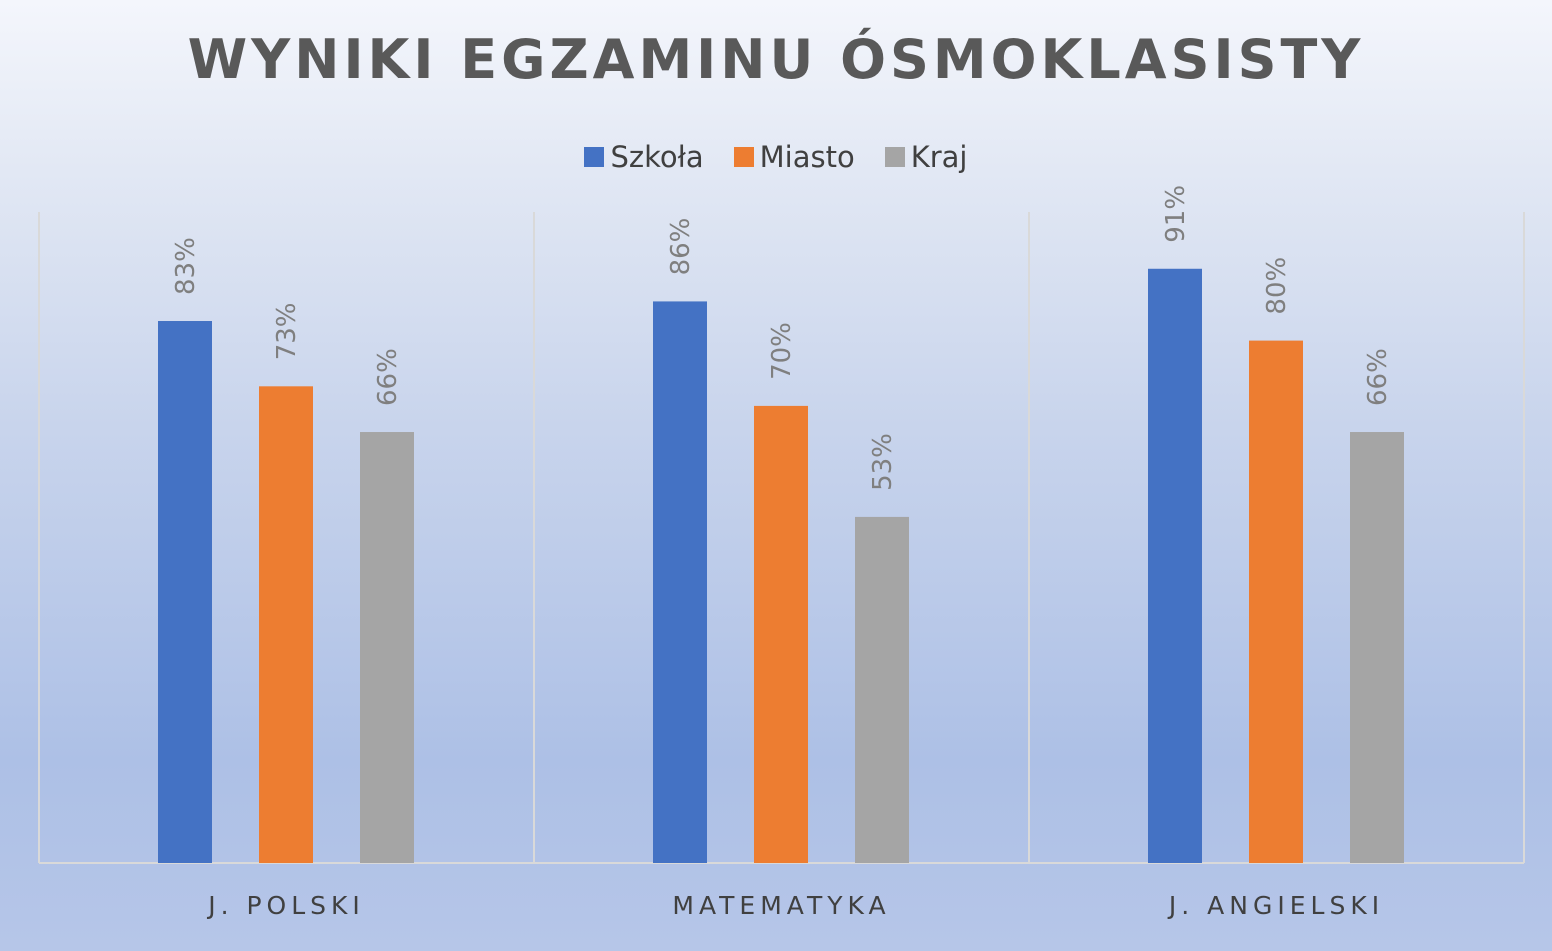 The height and width of the screenshot is (951, 1552). I want to click on data-label: 53%, so click(883, 462).